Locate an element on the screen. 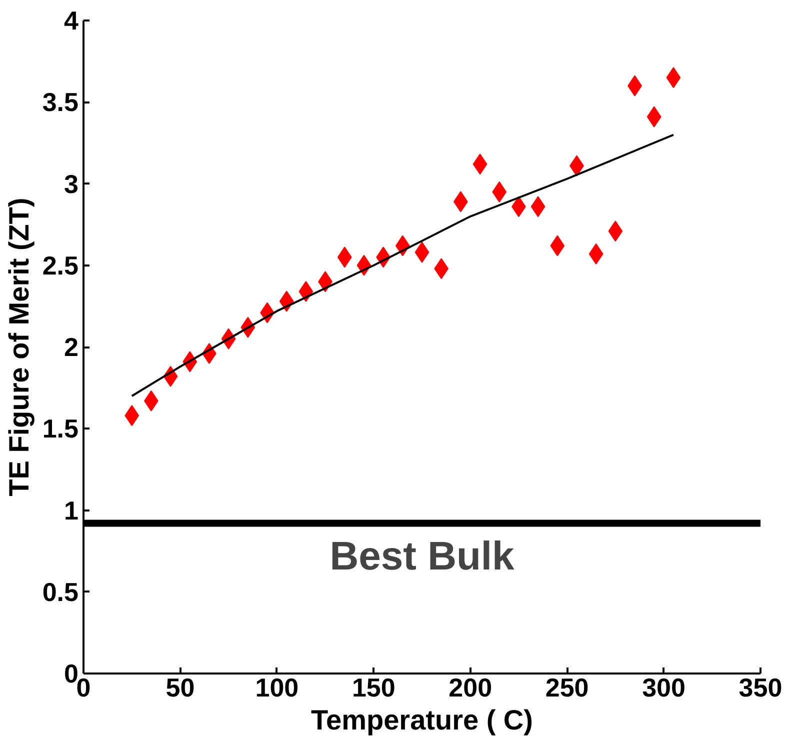  ref-line-label: Best Bulk is located at coordinates (422, 556).